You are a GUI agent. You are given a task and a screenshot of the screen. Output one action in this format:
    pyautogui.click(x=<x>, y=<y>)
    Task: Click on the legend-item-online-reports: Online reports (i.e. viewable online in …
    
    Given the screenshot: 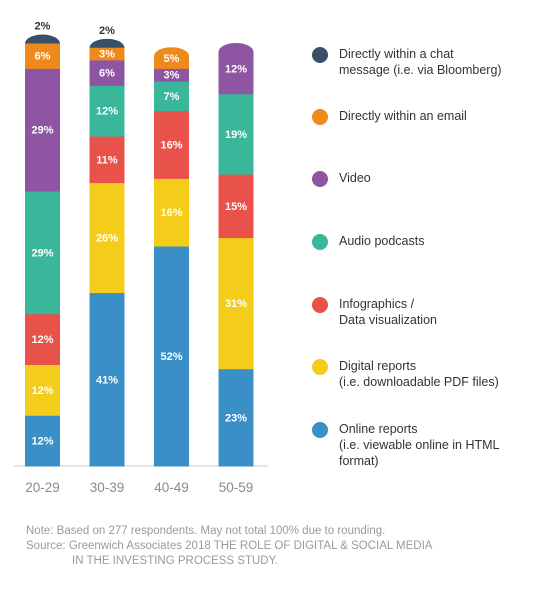 What is the action you would take?
    pyautogui.click(x=406, y=445)
    